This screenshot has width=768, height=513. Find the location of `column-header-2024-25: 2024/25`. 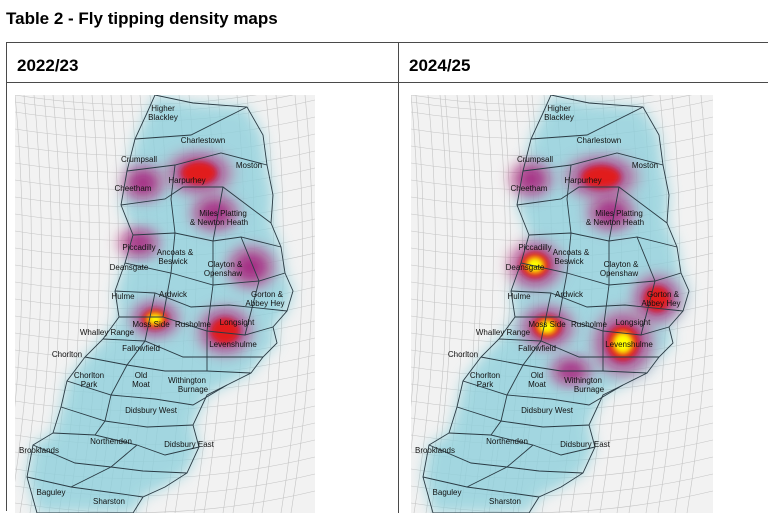

column-header-2024-25: 2024/25 is located at coordinates (583, 63).